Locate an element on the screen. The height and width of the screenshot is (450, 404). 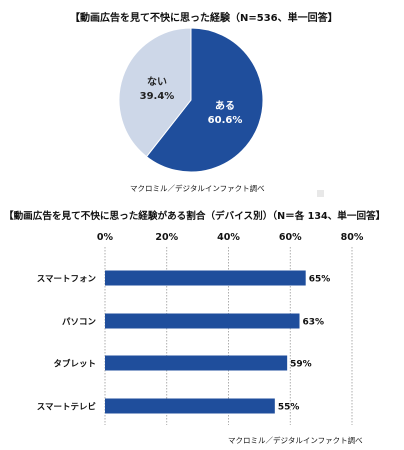
category-label-2: タブレット is located at coordinates (74, 364).